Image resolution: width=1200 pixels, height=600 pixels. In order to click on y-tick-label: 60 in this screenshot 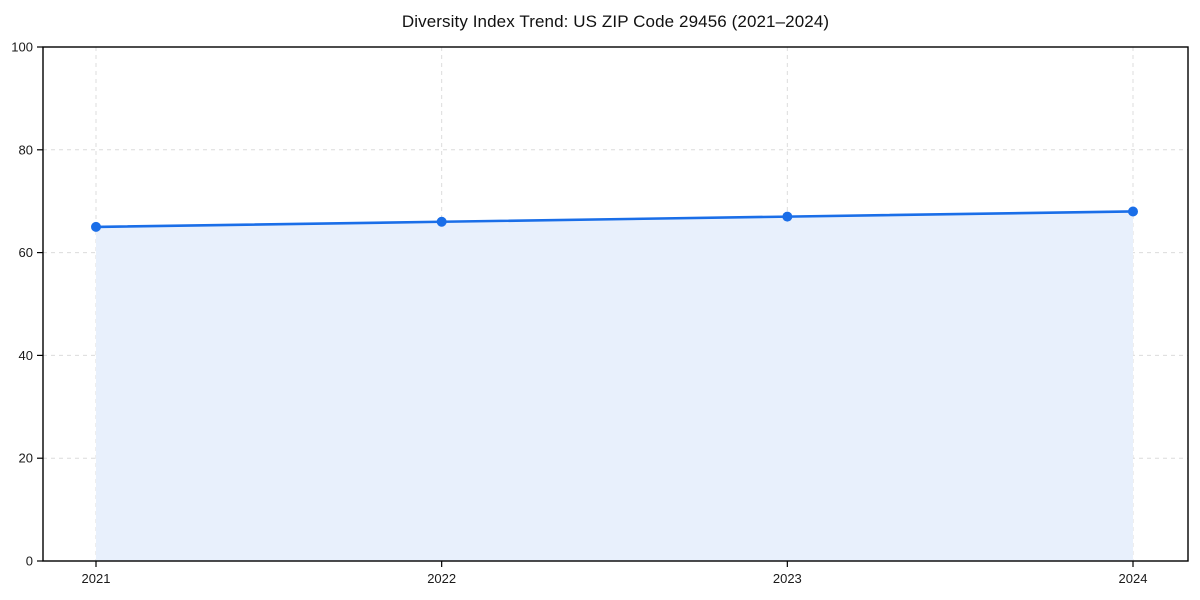, I will do `click(26, 252)`.